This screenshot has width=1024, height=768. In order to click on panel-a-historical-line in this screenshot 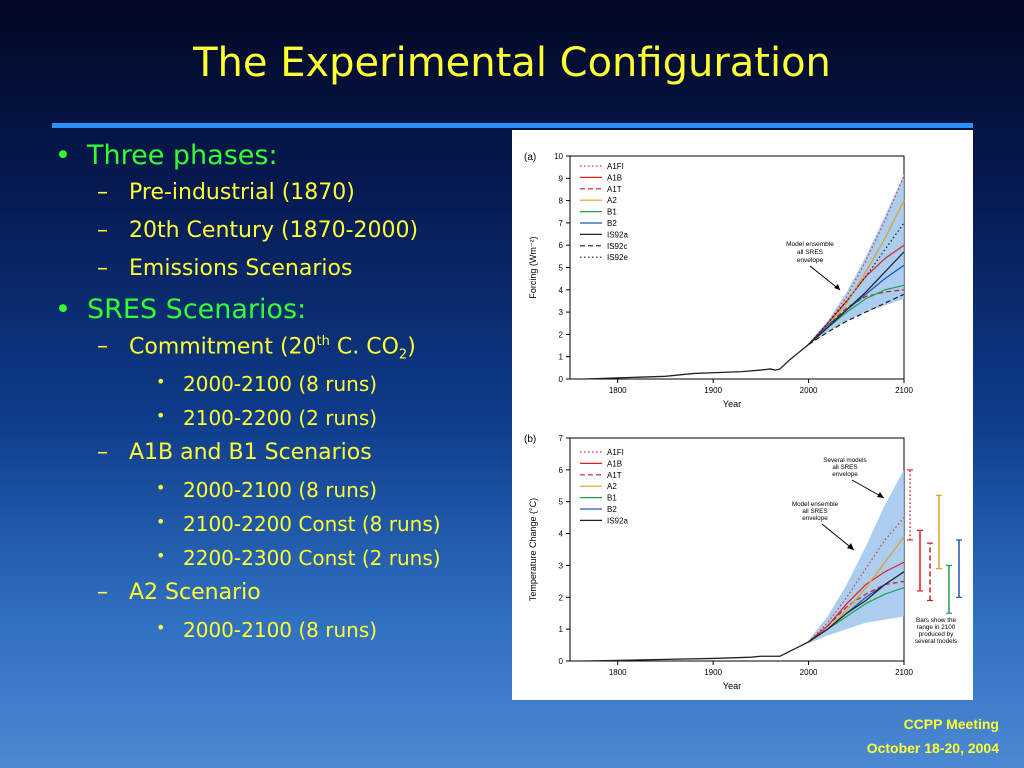, I will do `click(696, 361)`.